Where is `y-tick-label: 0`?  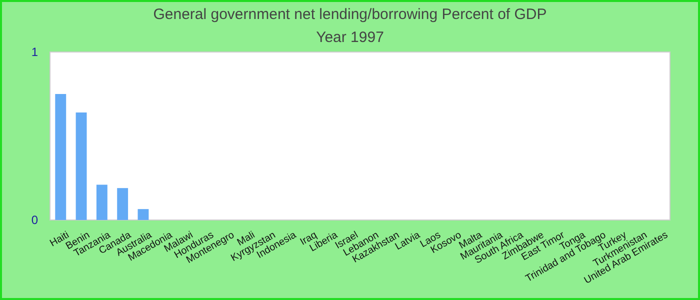
y-tick-label: 0 is located at coordinates (34, 219).